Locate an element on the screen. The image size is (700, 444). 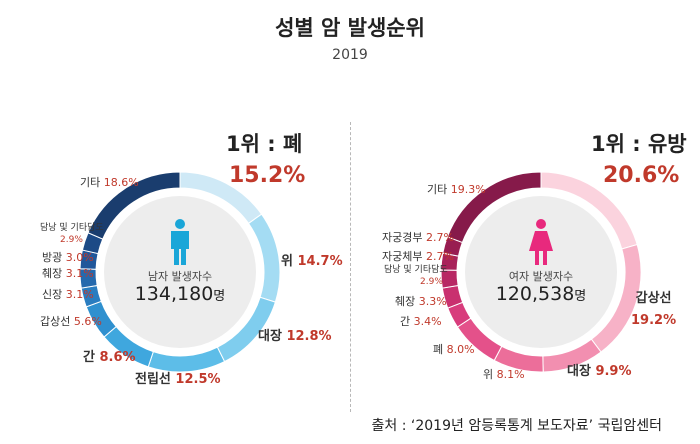
female-label-thyroid-name: 갑상선 is located at coordinates (653, 298).